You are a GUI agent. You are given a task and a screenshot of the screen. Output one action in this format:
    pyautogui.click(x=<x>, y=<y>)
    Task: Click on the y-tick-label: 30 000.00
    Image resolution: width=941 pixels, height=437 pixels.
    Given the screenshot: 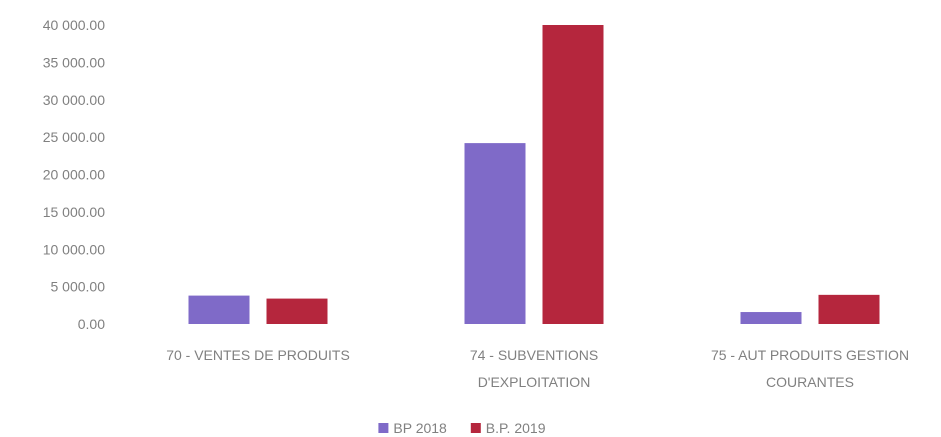 What is the action you would take?
    pyautogui.click(x=74, y=100)
    